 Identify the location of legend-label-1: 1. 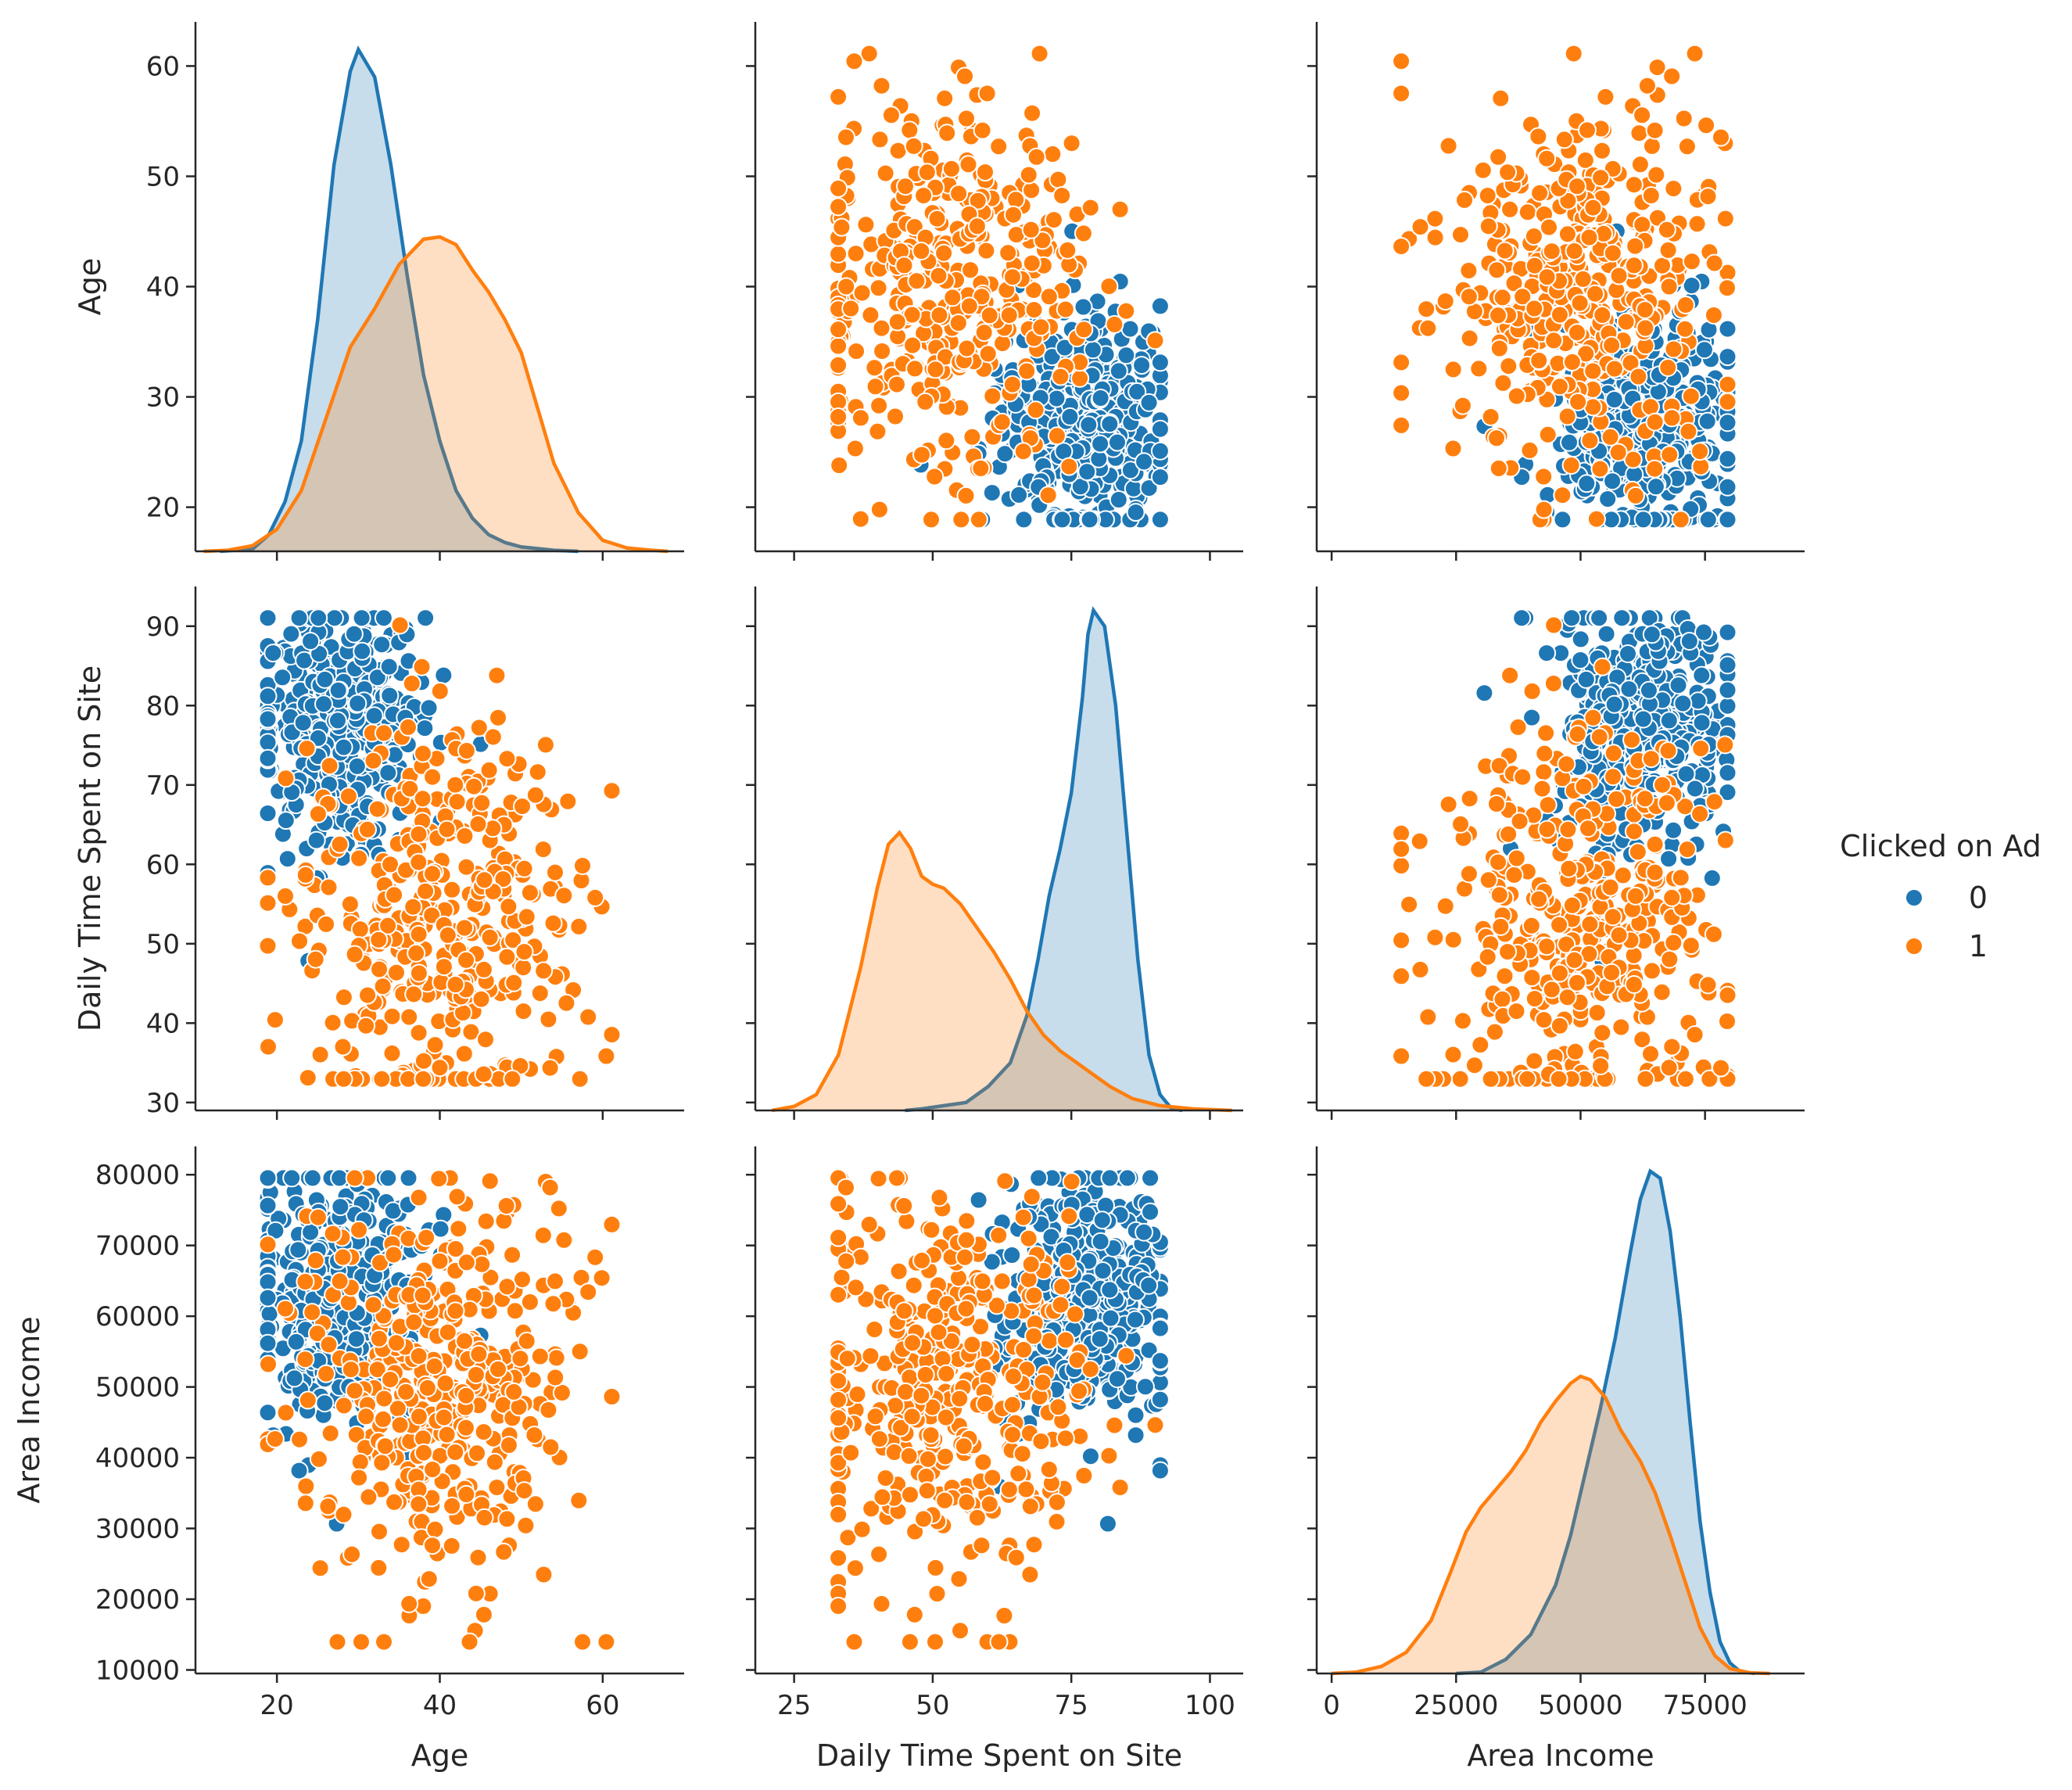
(1979, 946).